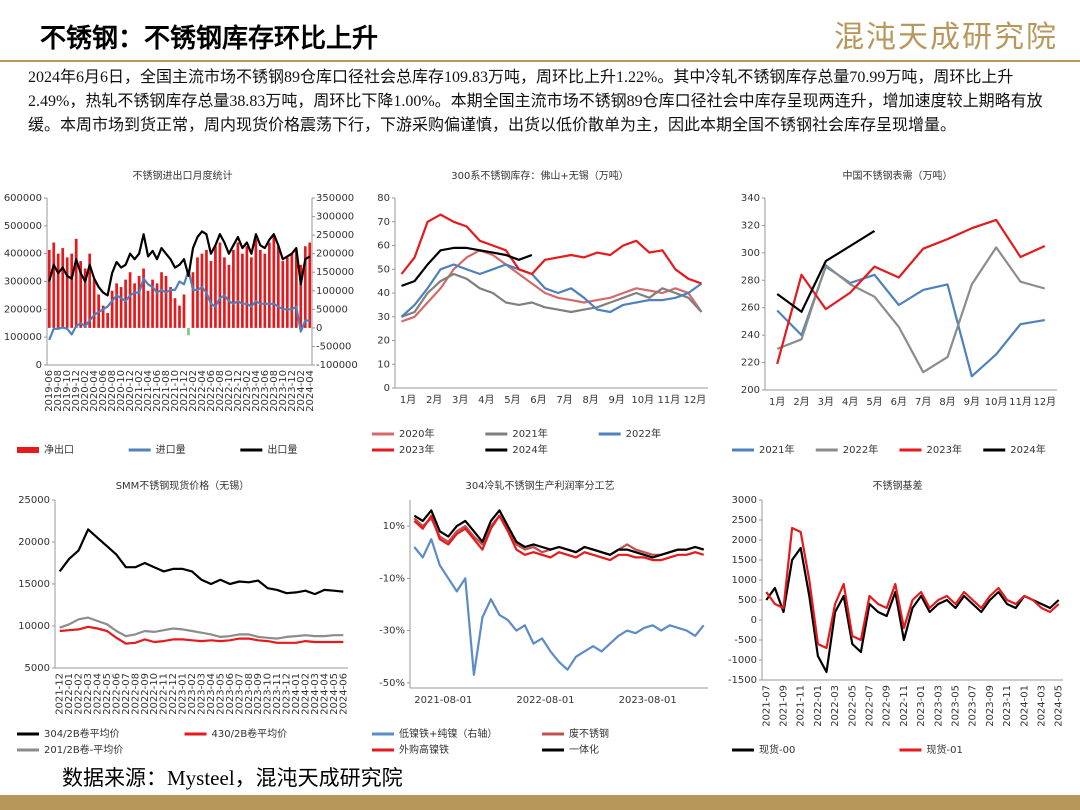  Describe the element at coordinates (58, 391) in the screenshot. I see `x-tick-label: 2019-08` at that location.